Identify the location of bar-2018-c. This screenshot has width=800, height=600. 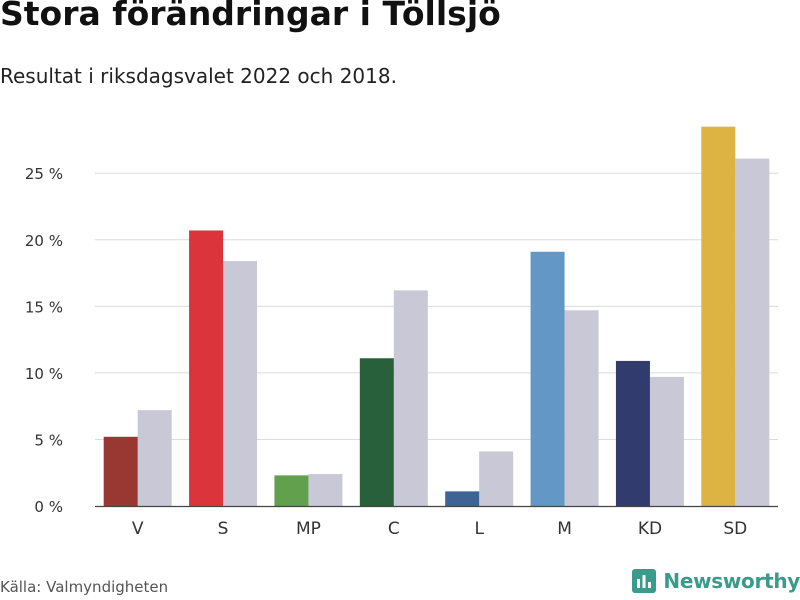
(410, 398).